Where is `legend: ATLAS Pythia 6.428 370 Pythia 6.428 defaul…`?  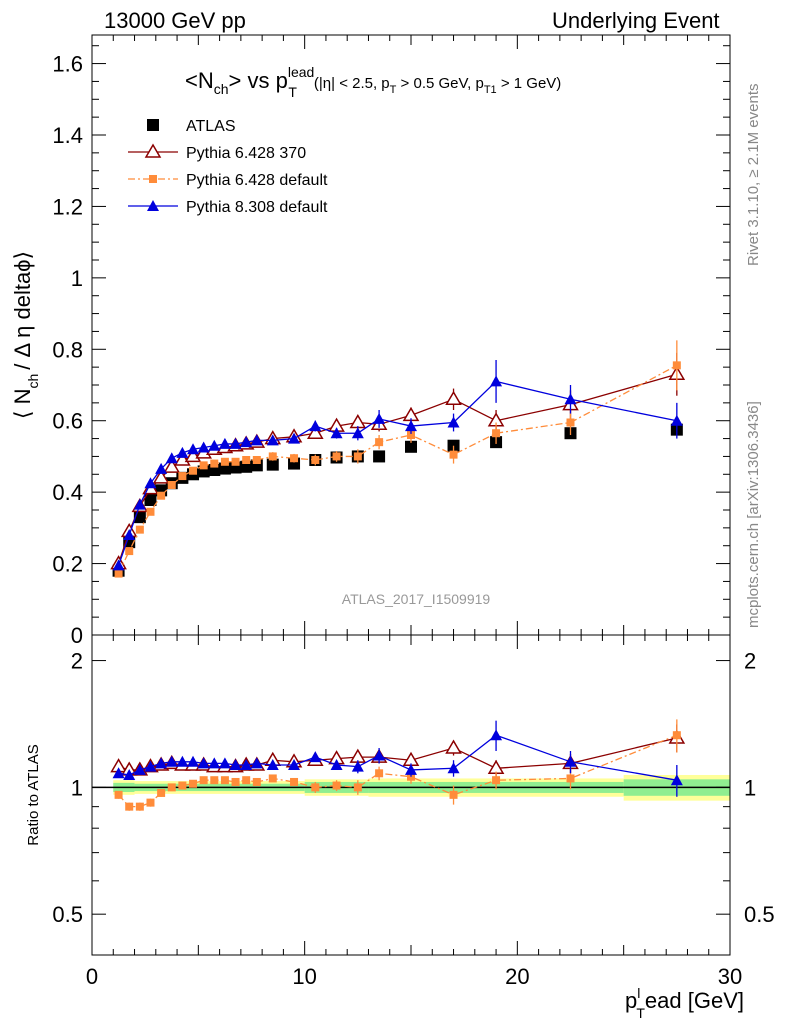
legend: ATLAS Pythia 6.428 370 Pythia 6.428 defaul… is located at coordinates (228, 167).